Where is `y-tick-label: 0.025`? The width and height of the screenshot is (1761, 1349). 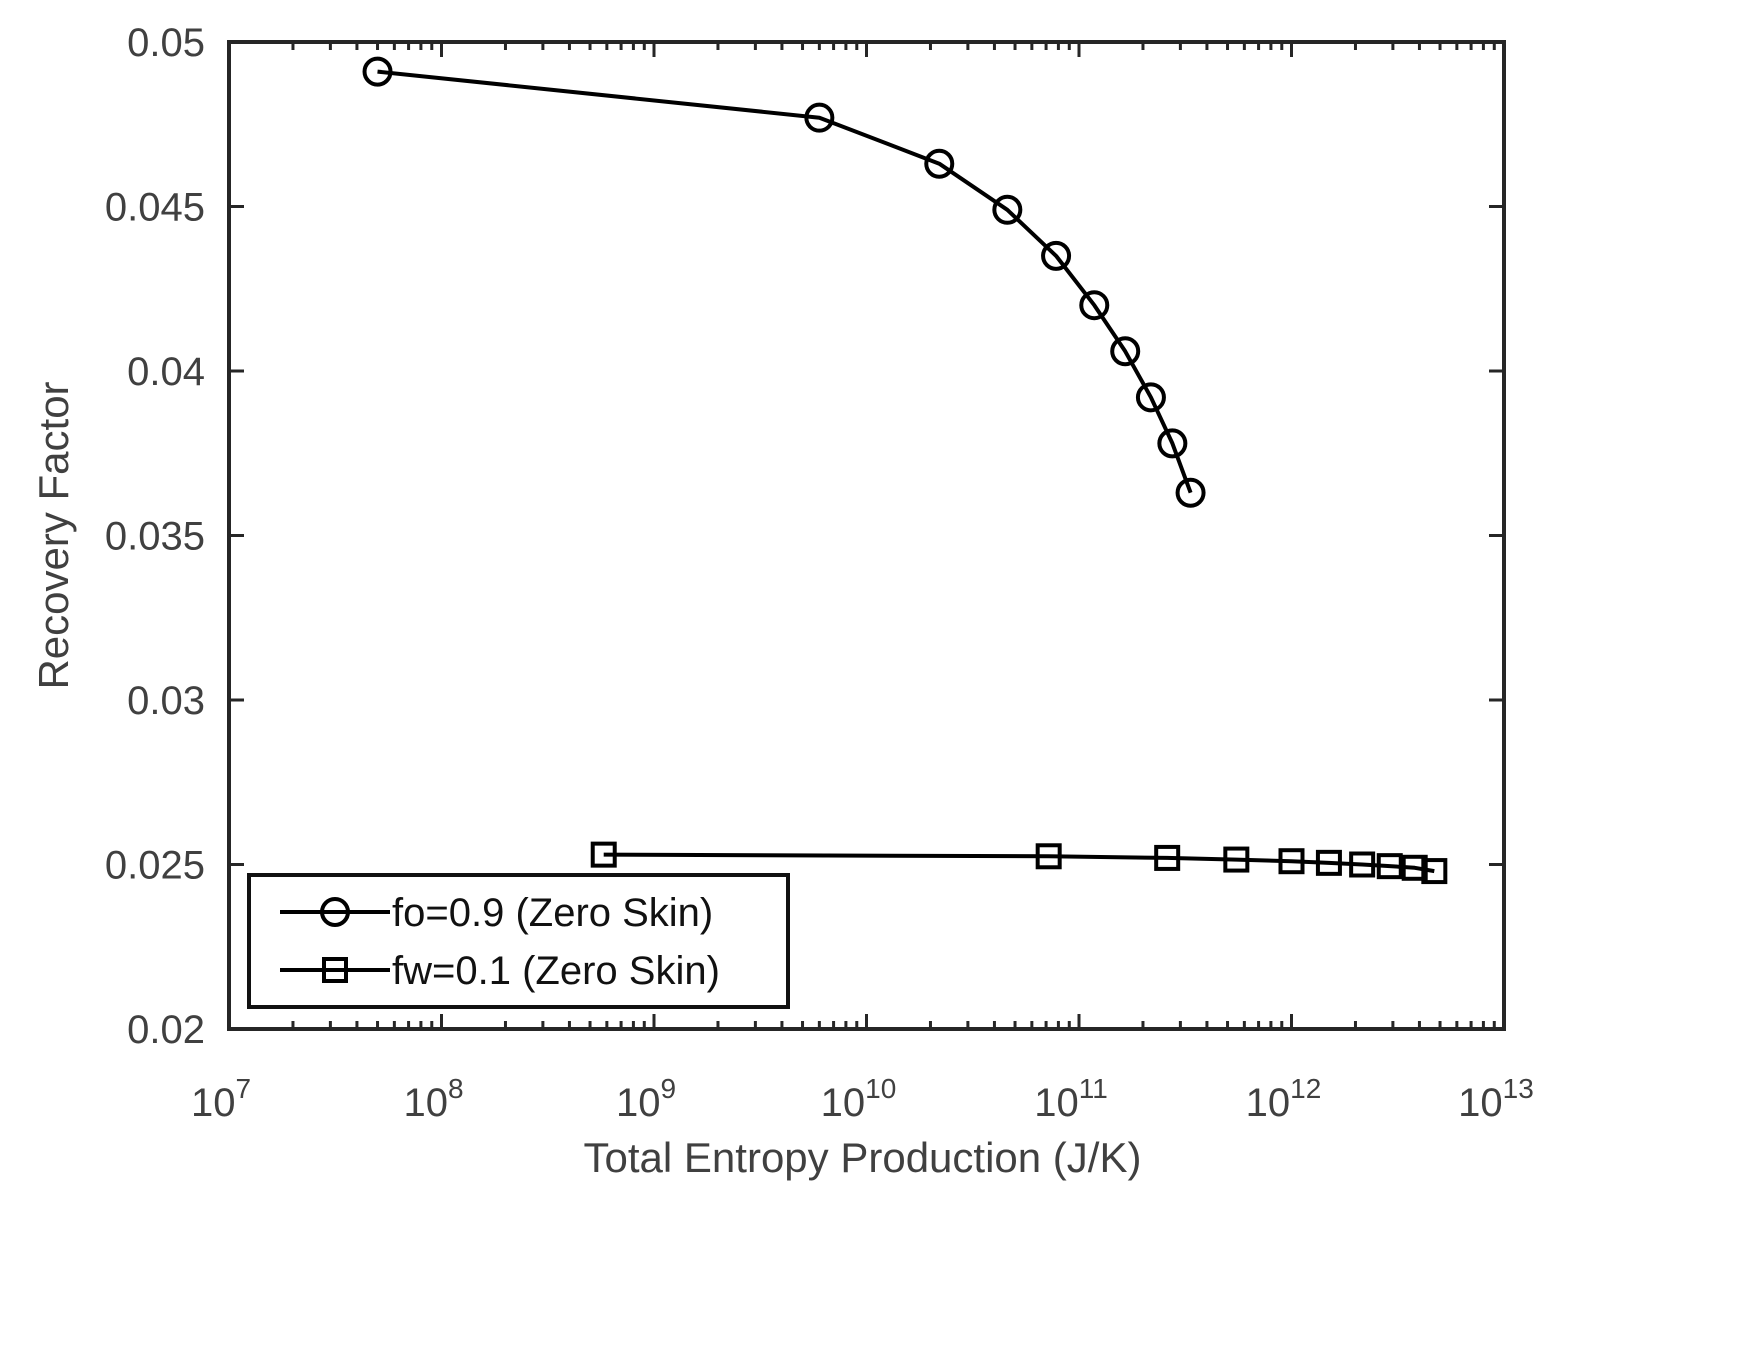
y-tick-label: 0.025 is located at coordinates (155, 866).